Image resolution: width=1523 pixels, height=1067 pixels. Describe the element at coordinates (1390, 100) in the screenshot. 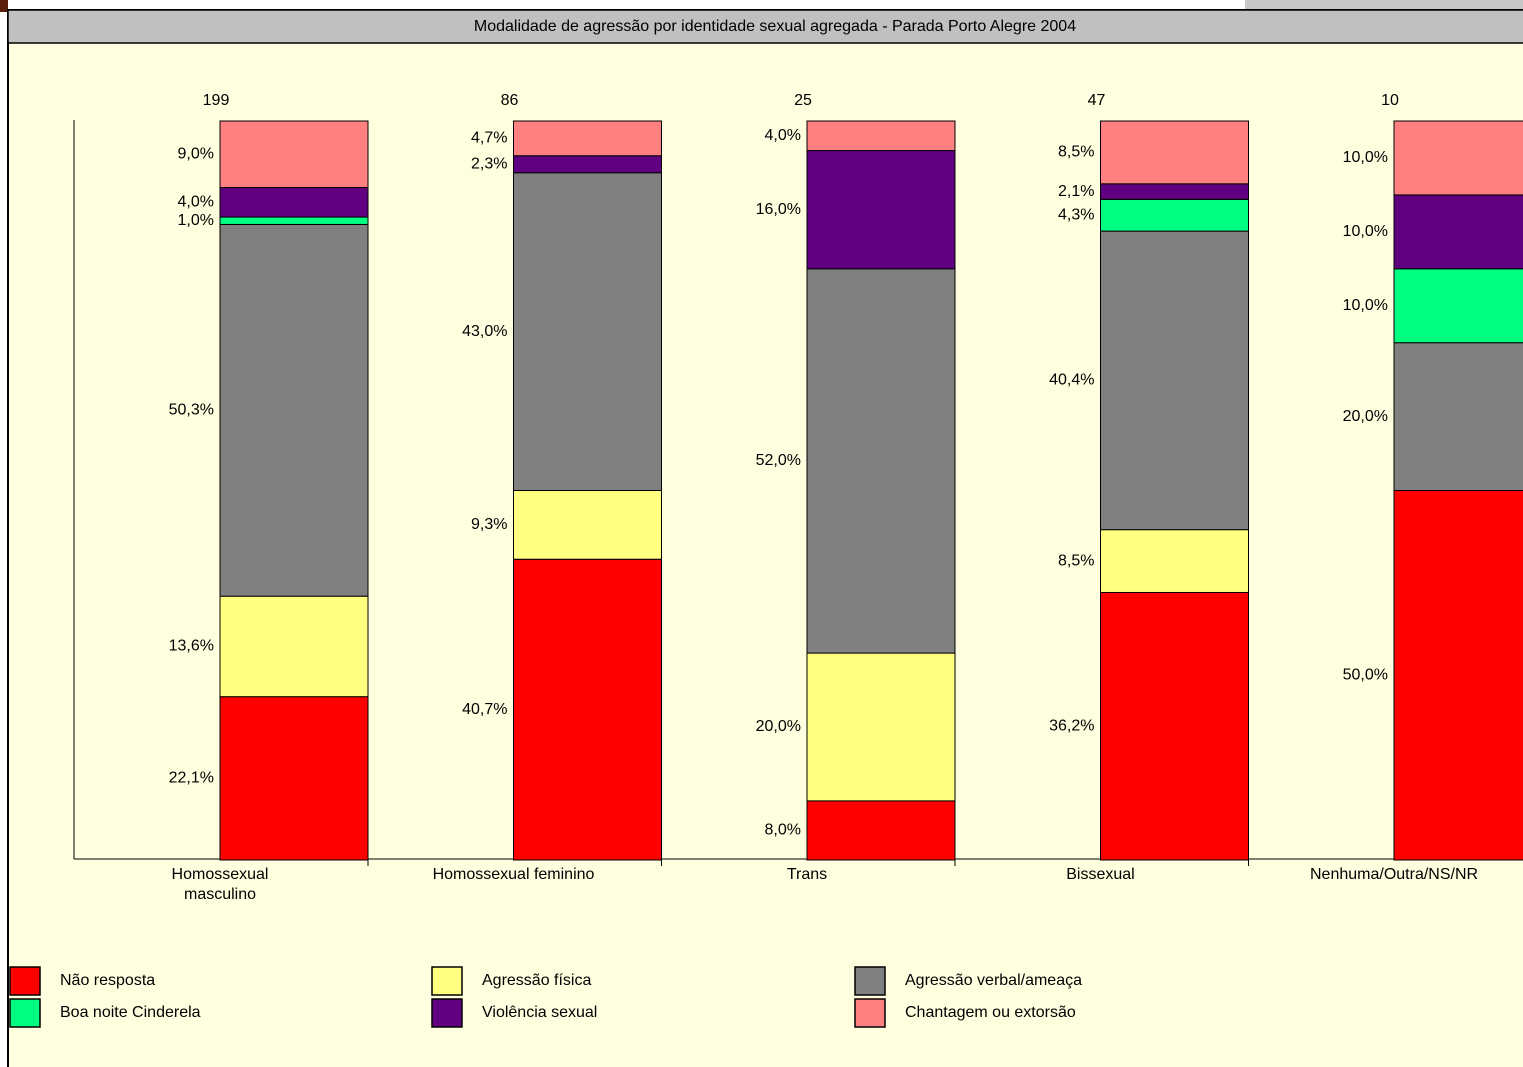

I see `total-label: 10` at that location.